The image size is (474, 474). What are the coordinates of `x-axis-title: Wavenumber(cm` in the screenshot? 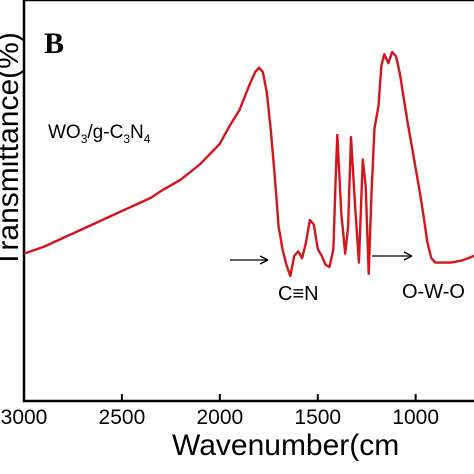 It's located at (285, 445).